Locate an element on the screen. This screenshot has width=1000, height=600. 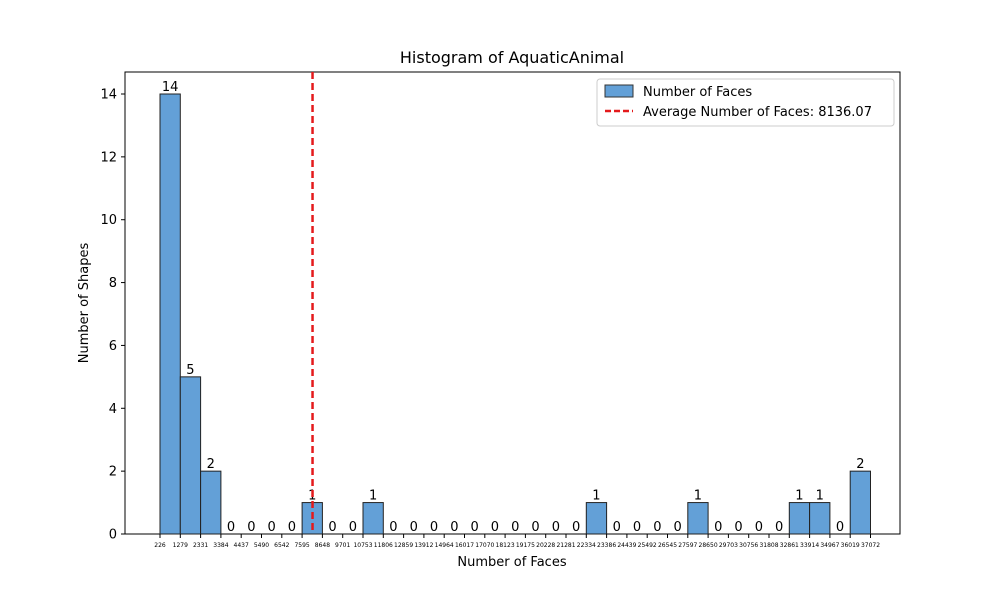
x-tick-label: 26545 is located at coordinates (667, 545).